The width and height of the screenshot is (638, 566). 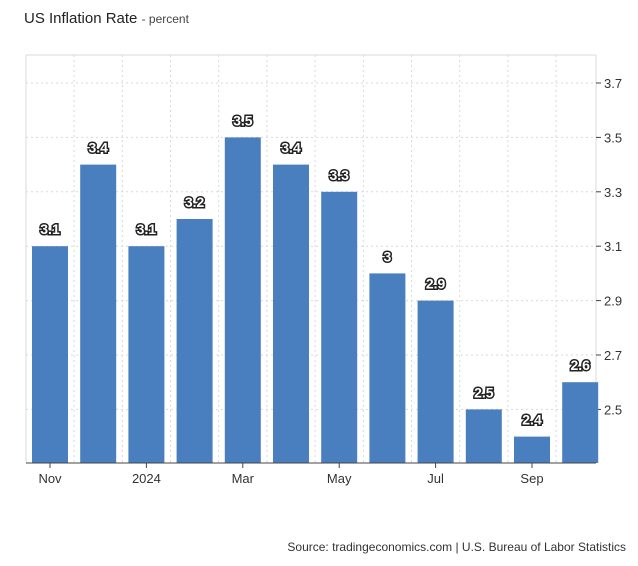 I want to click on y-tick-label: 3.5, so click(x=613, y=137).